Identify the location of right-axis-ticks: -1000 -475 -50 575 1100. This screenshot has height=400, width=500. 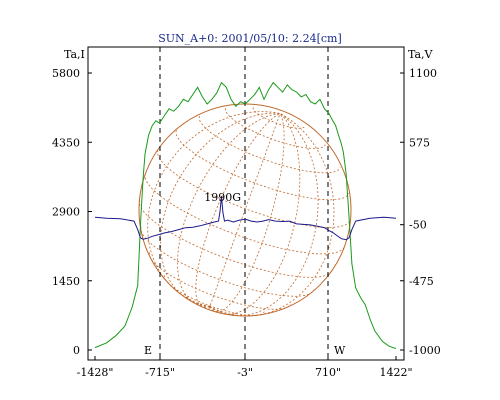
(420, 212).